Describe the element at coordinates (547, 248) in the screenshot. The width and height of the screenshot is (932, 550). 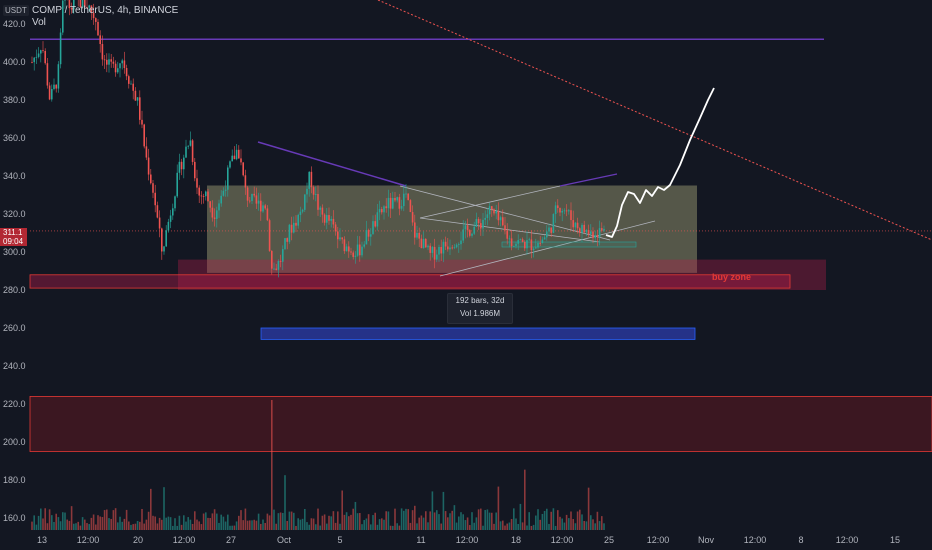
I see `channel-lower` at that location.